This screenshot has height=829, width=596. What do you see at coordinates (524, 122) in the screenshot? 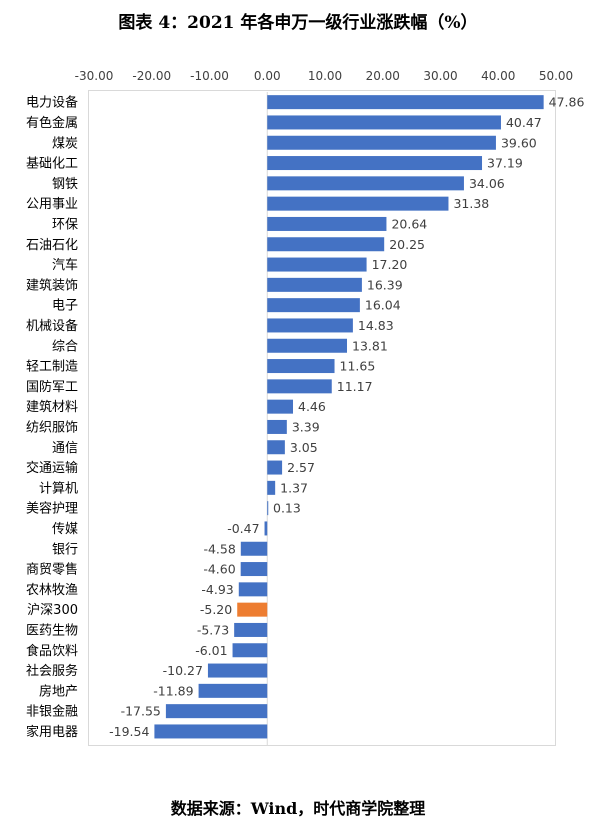
I see `data-label: 40.47` at bounding box center [524, 122].